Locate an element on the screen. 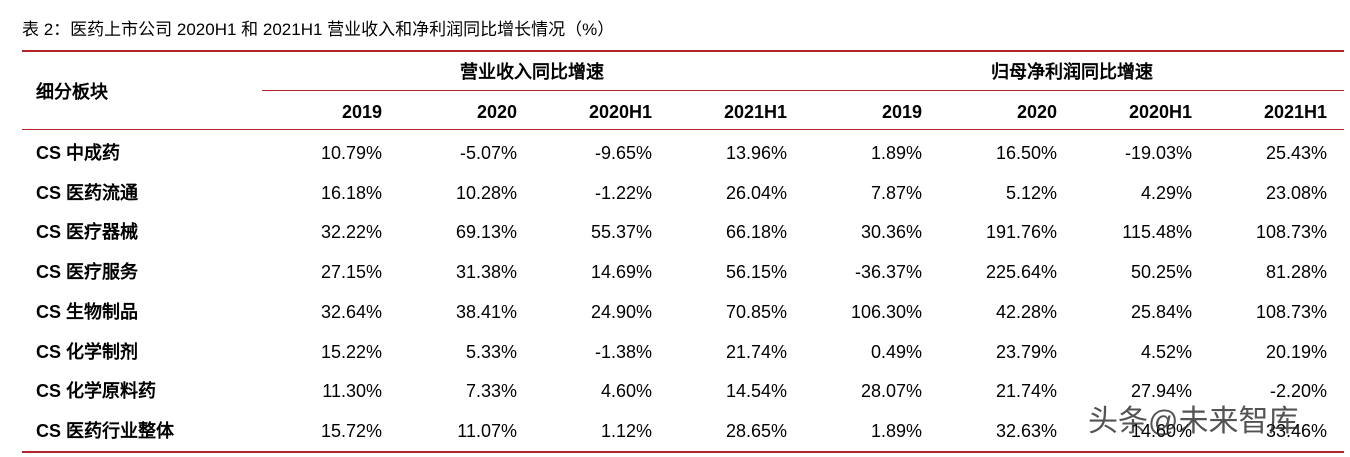 This screenshot has width=1350, height=457. cell: 14.60% is located at coordinates (1161, 430).